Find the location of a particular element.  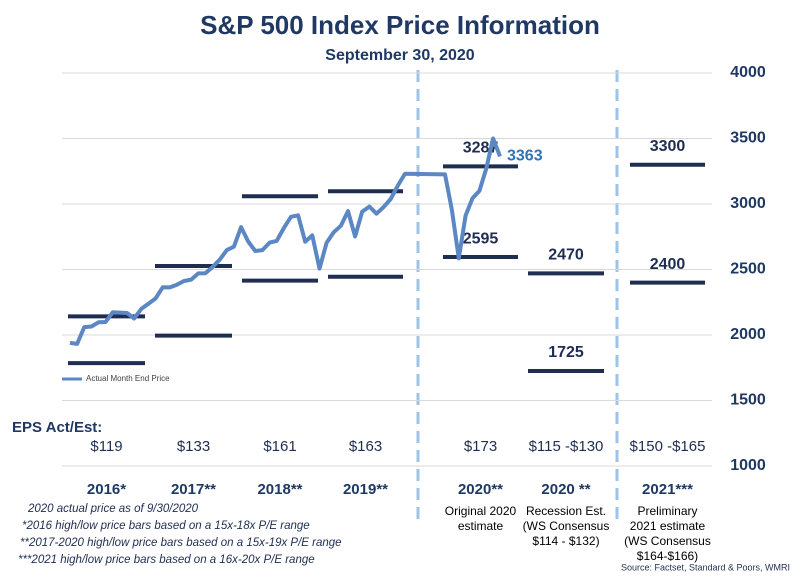

range-label: 2595 is located at coordinates (481, 238).